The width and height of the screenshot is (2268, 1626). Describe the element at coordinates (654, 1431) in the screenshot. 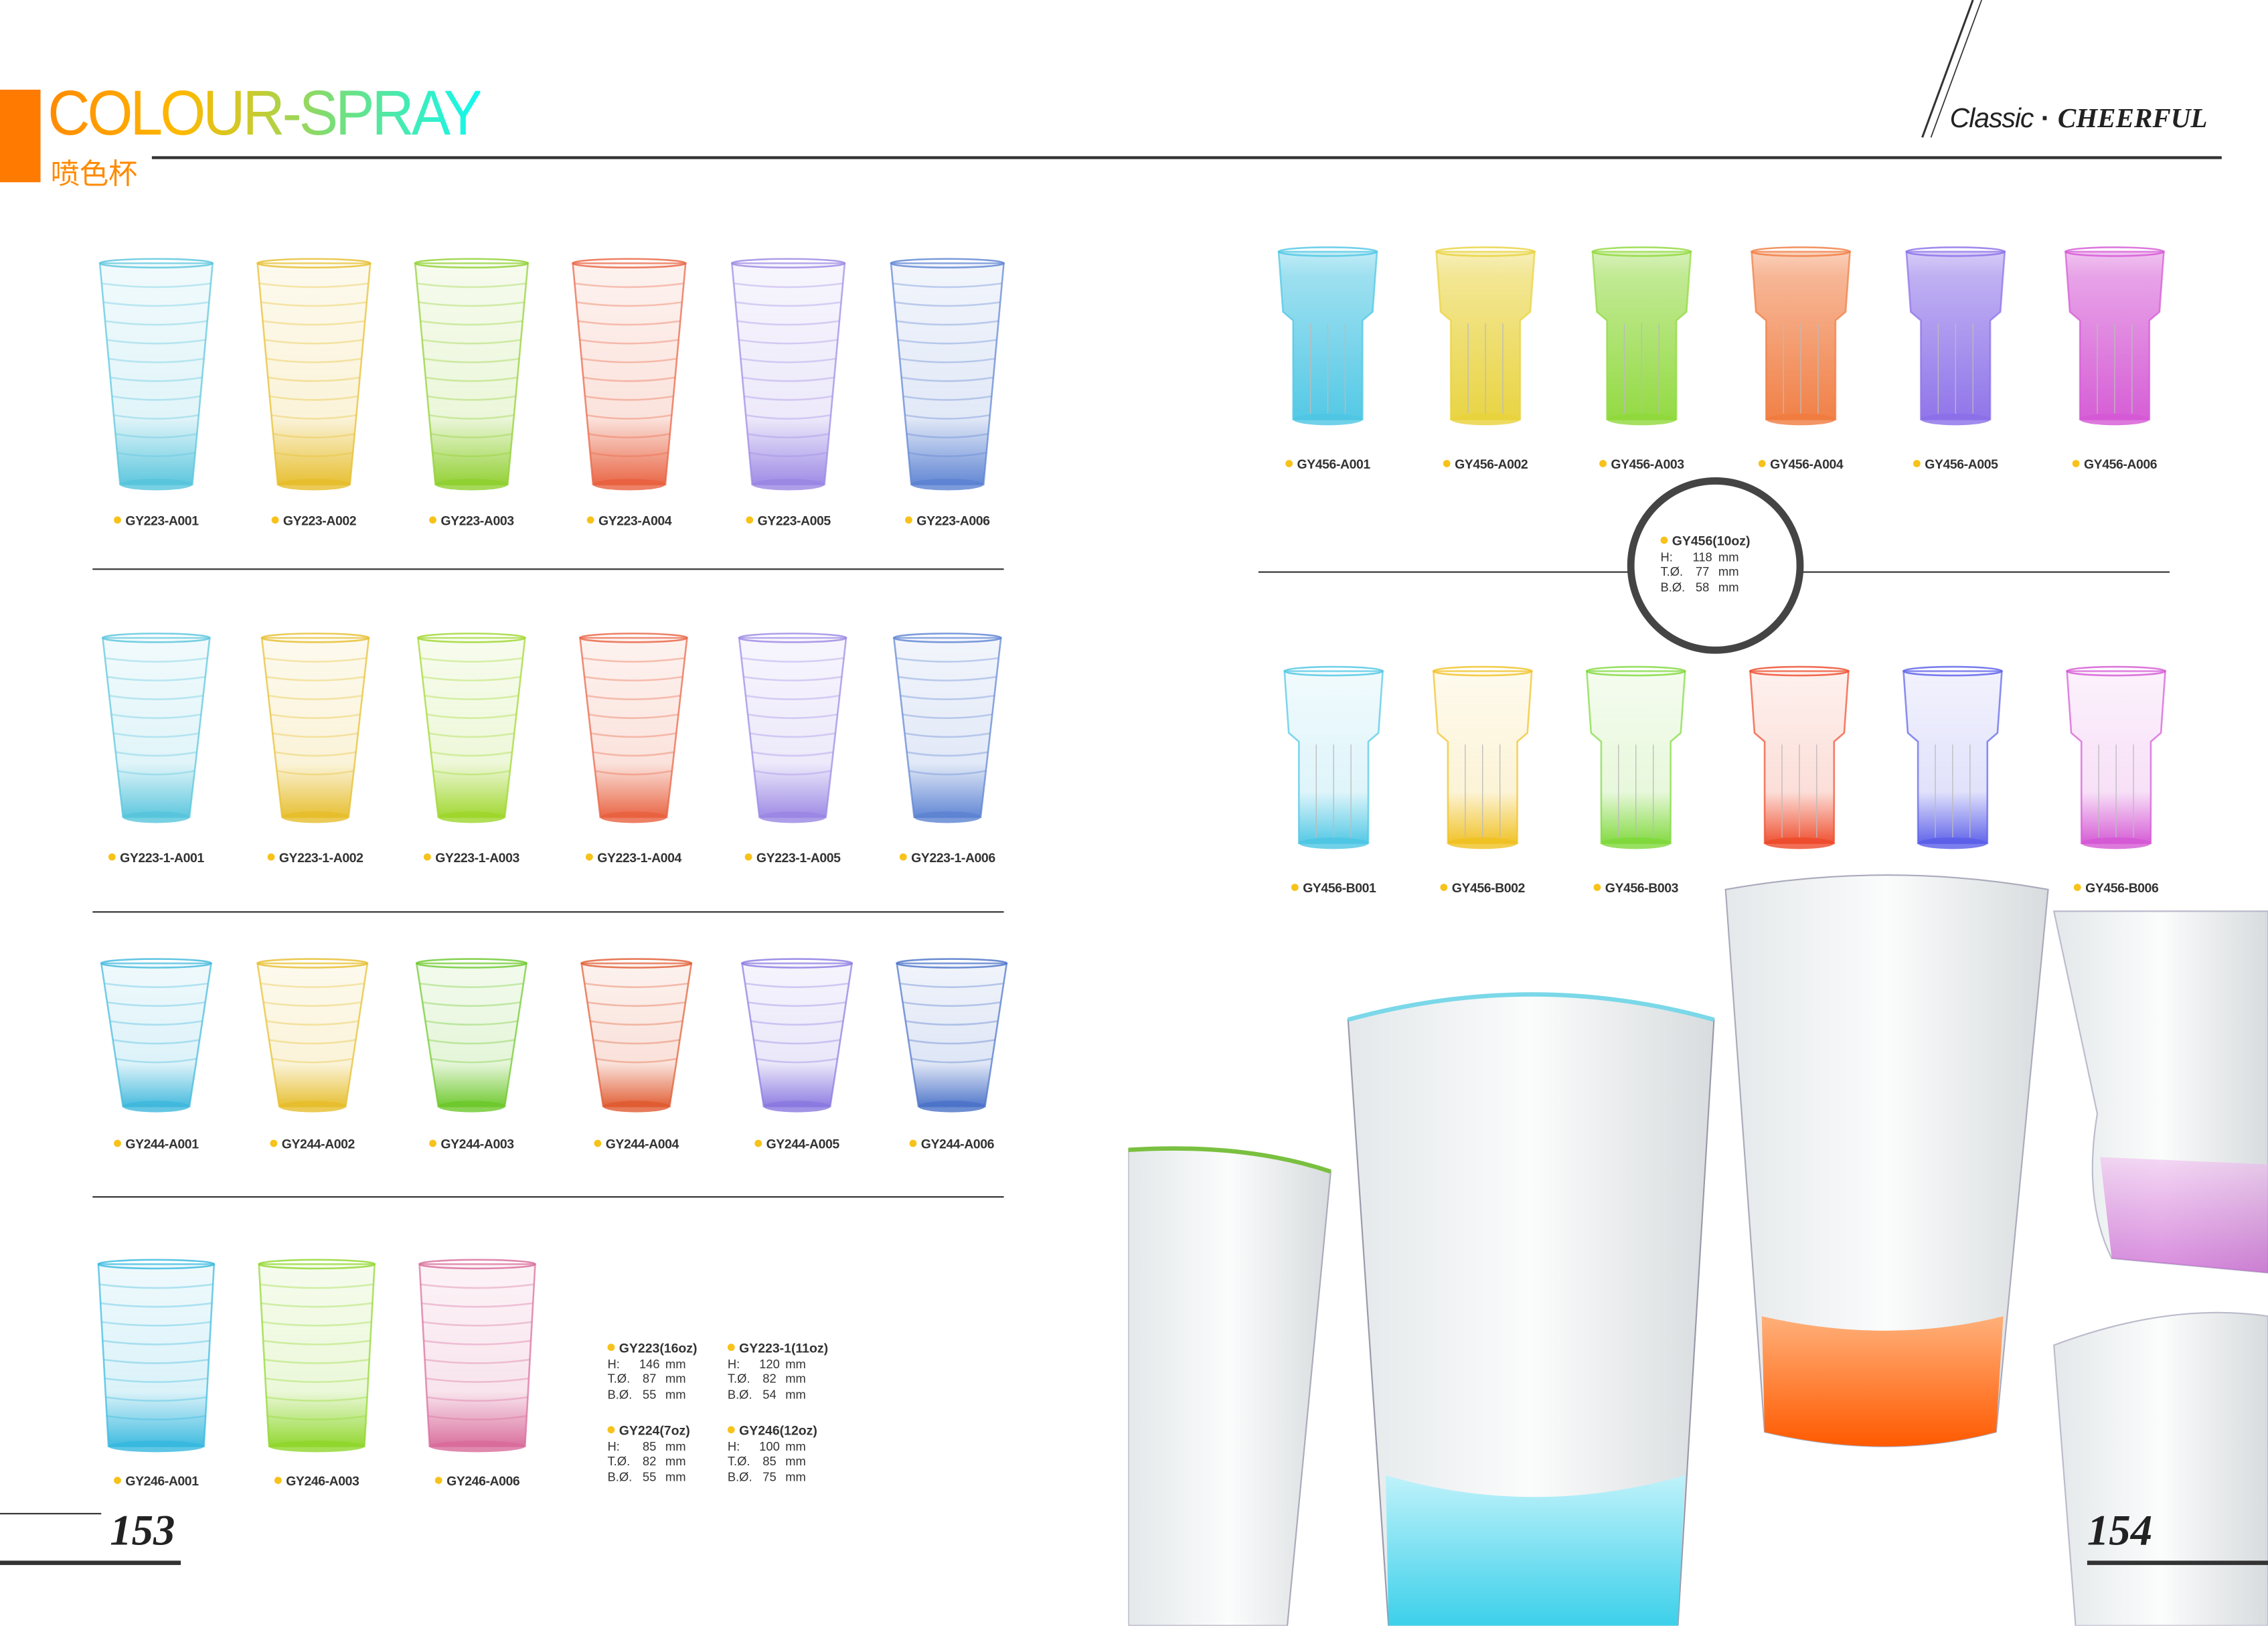

I see `spec-title: GY224(7oz)` at that location.